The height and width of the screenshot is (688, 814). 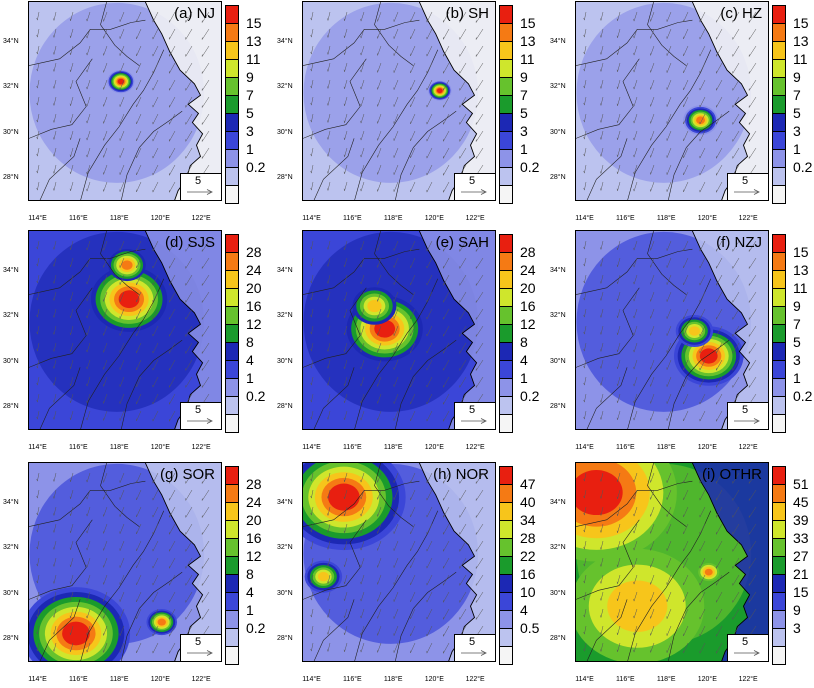 What do you see at coordinates (250, 574) in the screenshot?
I see `colorbar-level-label: 8` at bounding box center [250, 574].